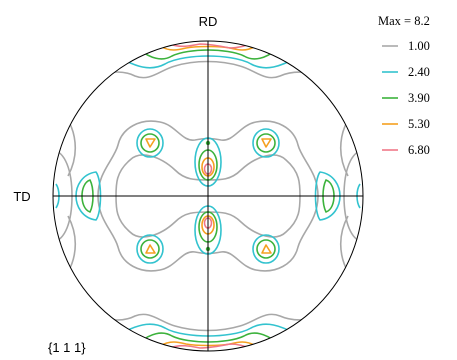  I want to click on td-label: TD, so click(21, 196).